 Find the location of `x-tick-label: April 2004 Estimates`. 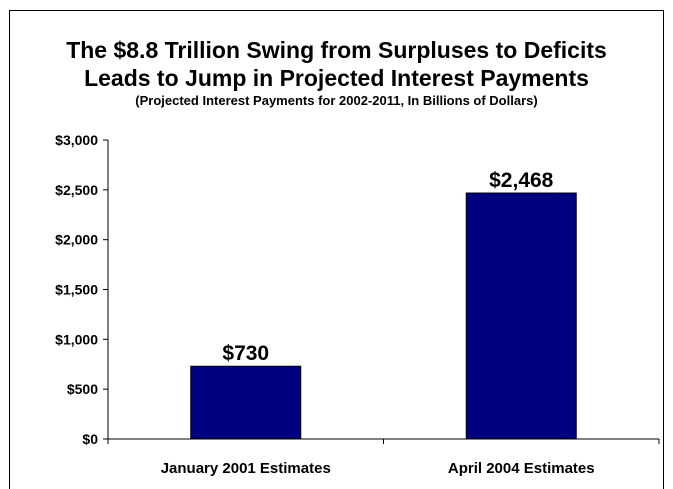

x-tick-label: April 2004 Estimates is located at coordinates (521, 468).